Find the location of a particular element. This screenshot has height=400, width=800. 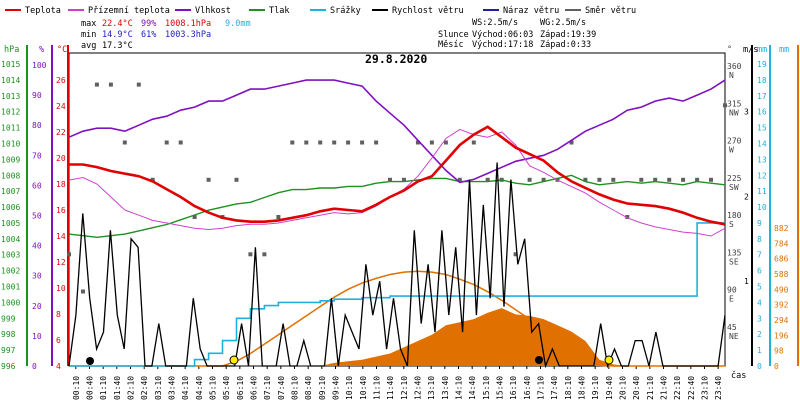

stats-min-label: min is located at coordinates (88, 35).